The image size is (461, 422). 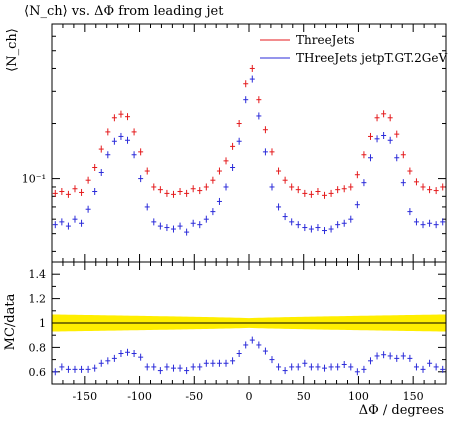 I want to click on ratio-xtick-label: -150, so click(x=84, y=396).